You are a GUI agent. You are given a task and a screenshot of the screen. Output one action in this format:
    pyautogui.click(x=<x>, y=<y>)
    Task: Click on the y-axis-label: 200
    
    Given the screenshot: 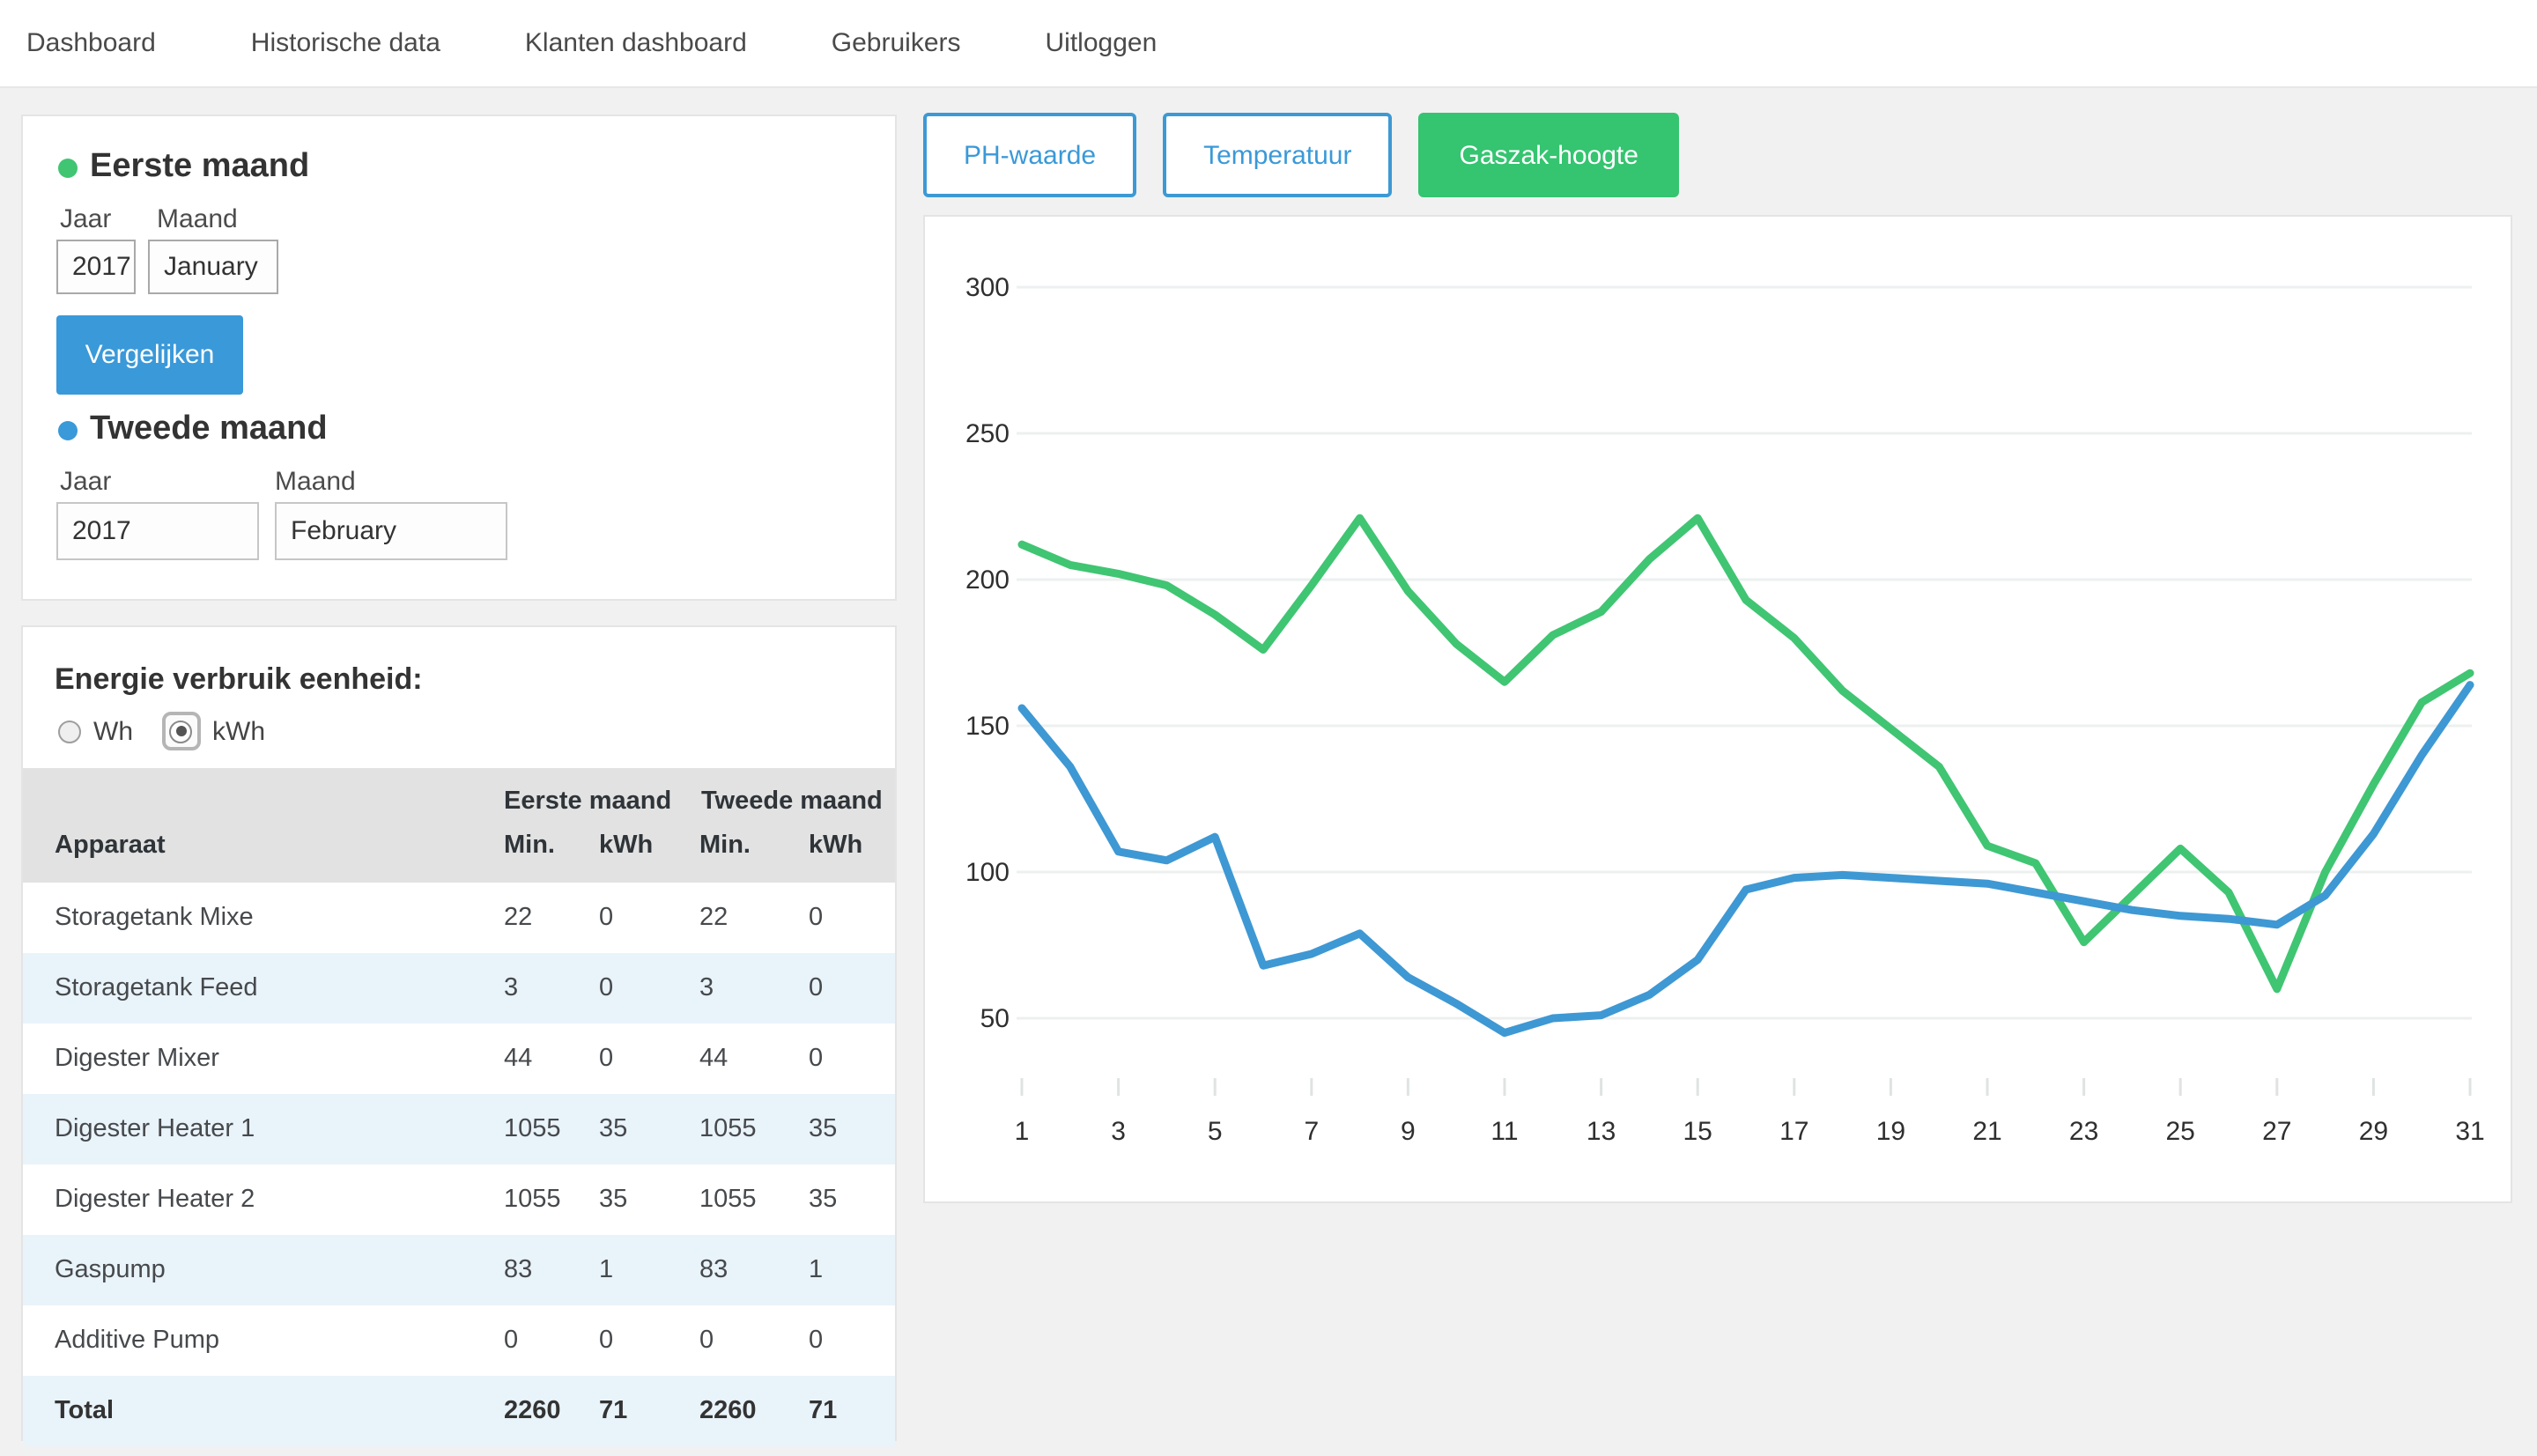 What is the action you would take?
    pyautogui.click(x=987, y=580)
    